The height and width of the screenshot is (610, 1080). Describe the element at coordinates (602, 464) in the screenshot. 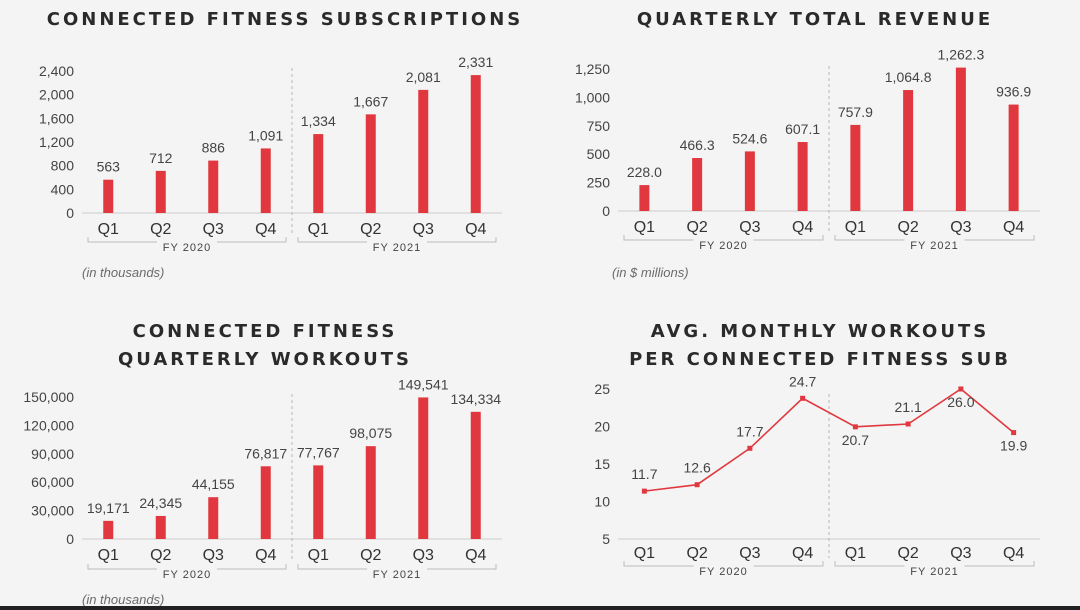

I see `y-tick-label: 15` at that location.